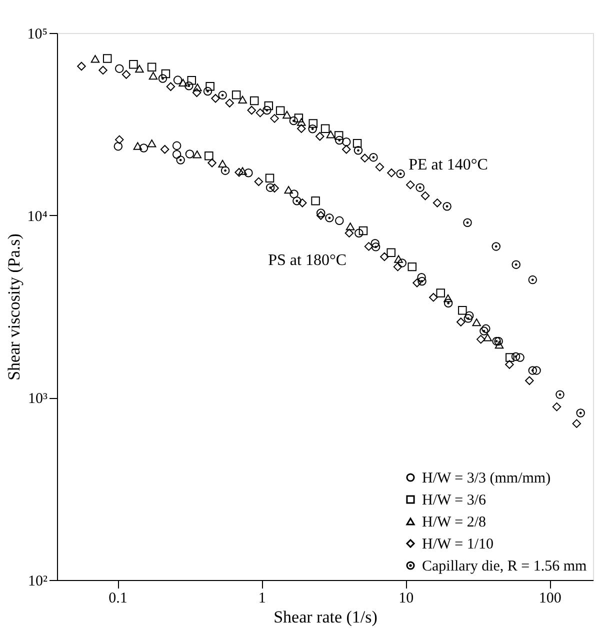 This screenshot has width=614, height=628. What do you see at coordinates (38, 582) in the screenshot?
I see `y-tick-label: 10²` at bounding box center [38, 582].